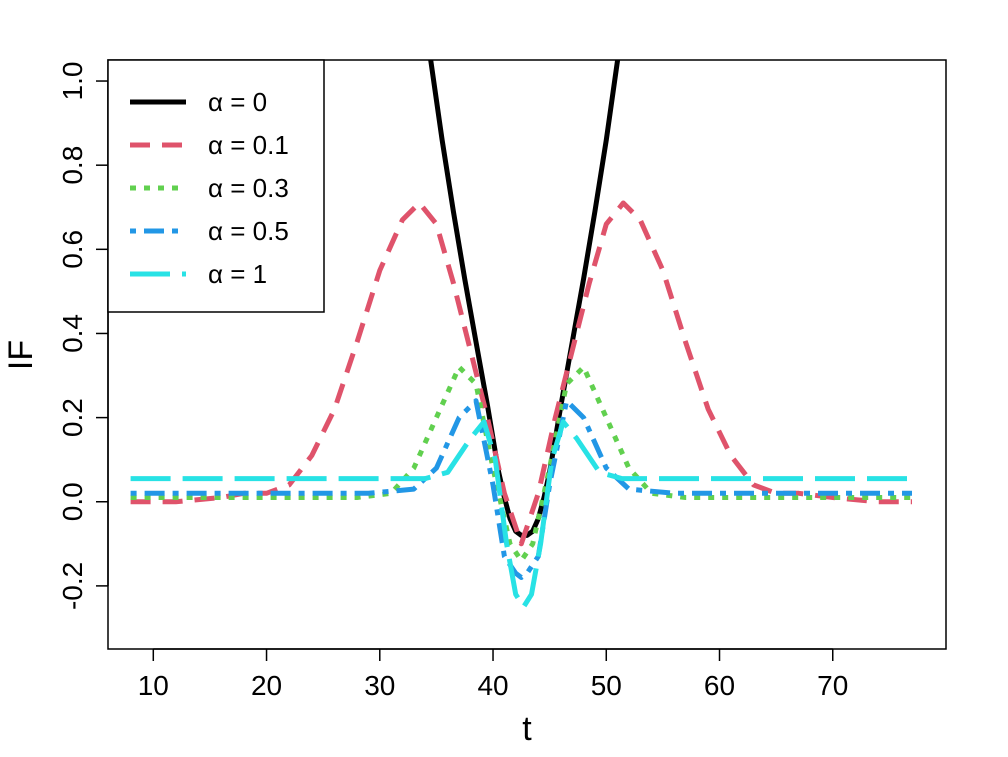  Describe the element at coordinates (237, 102) in the screenshot. I see `legend-label-0: α = 0` at that location.